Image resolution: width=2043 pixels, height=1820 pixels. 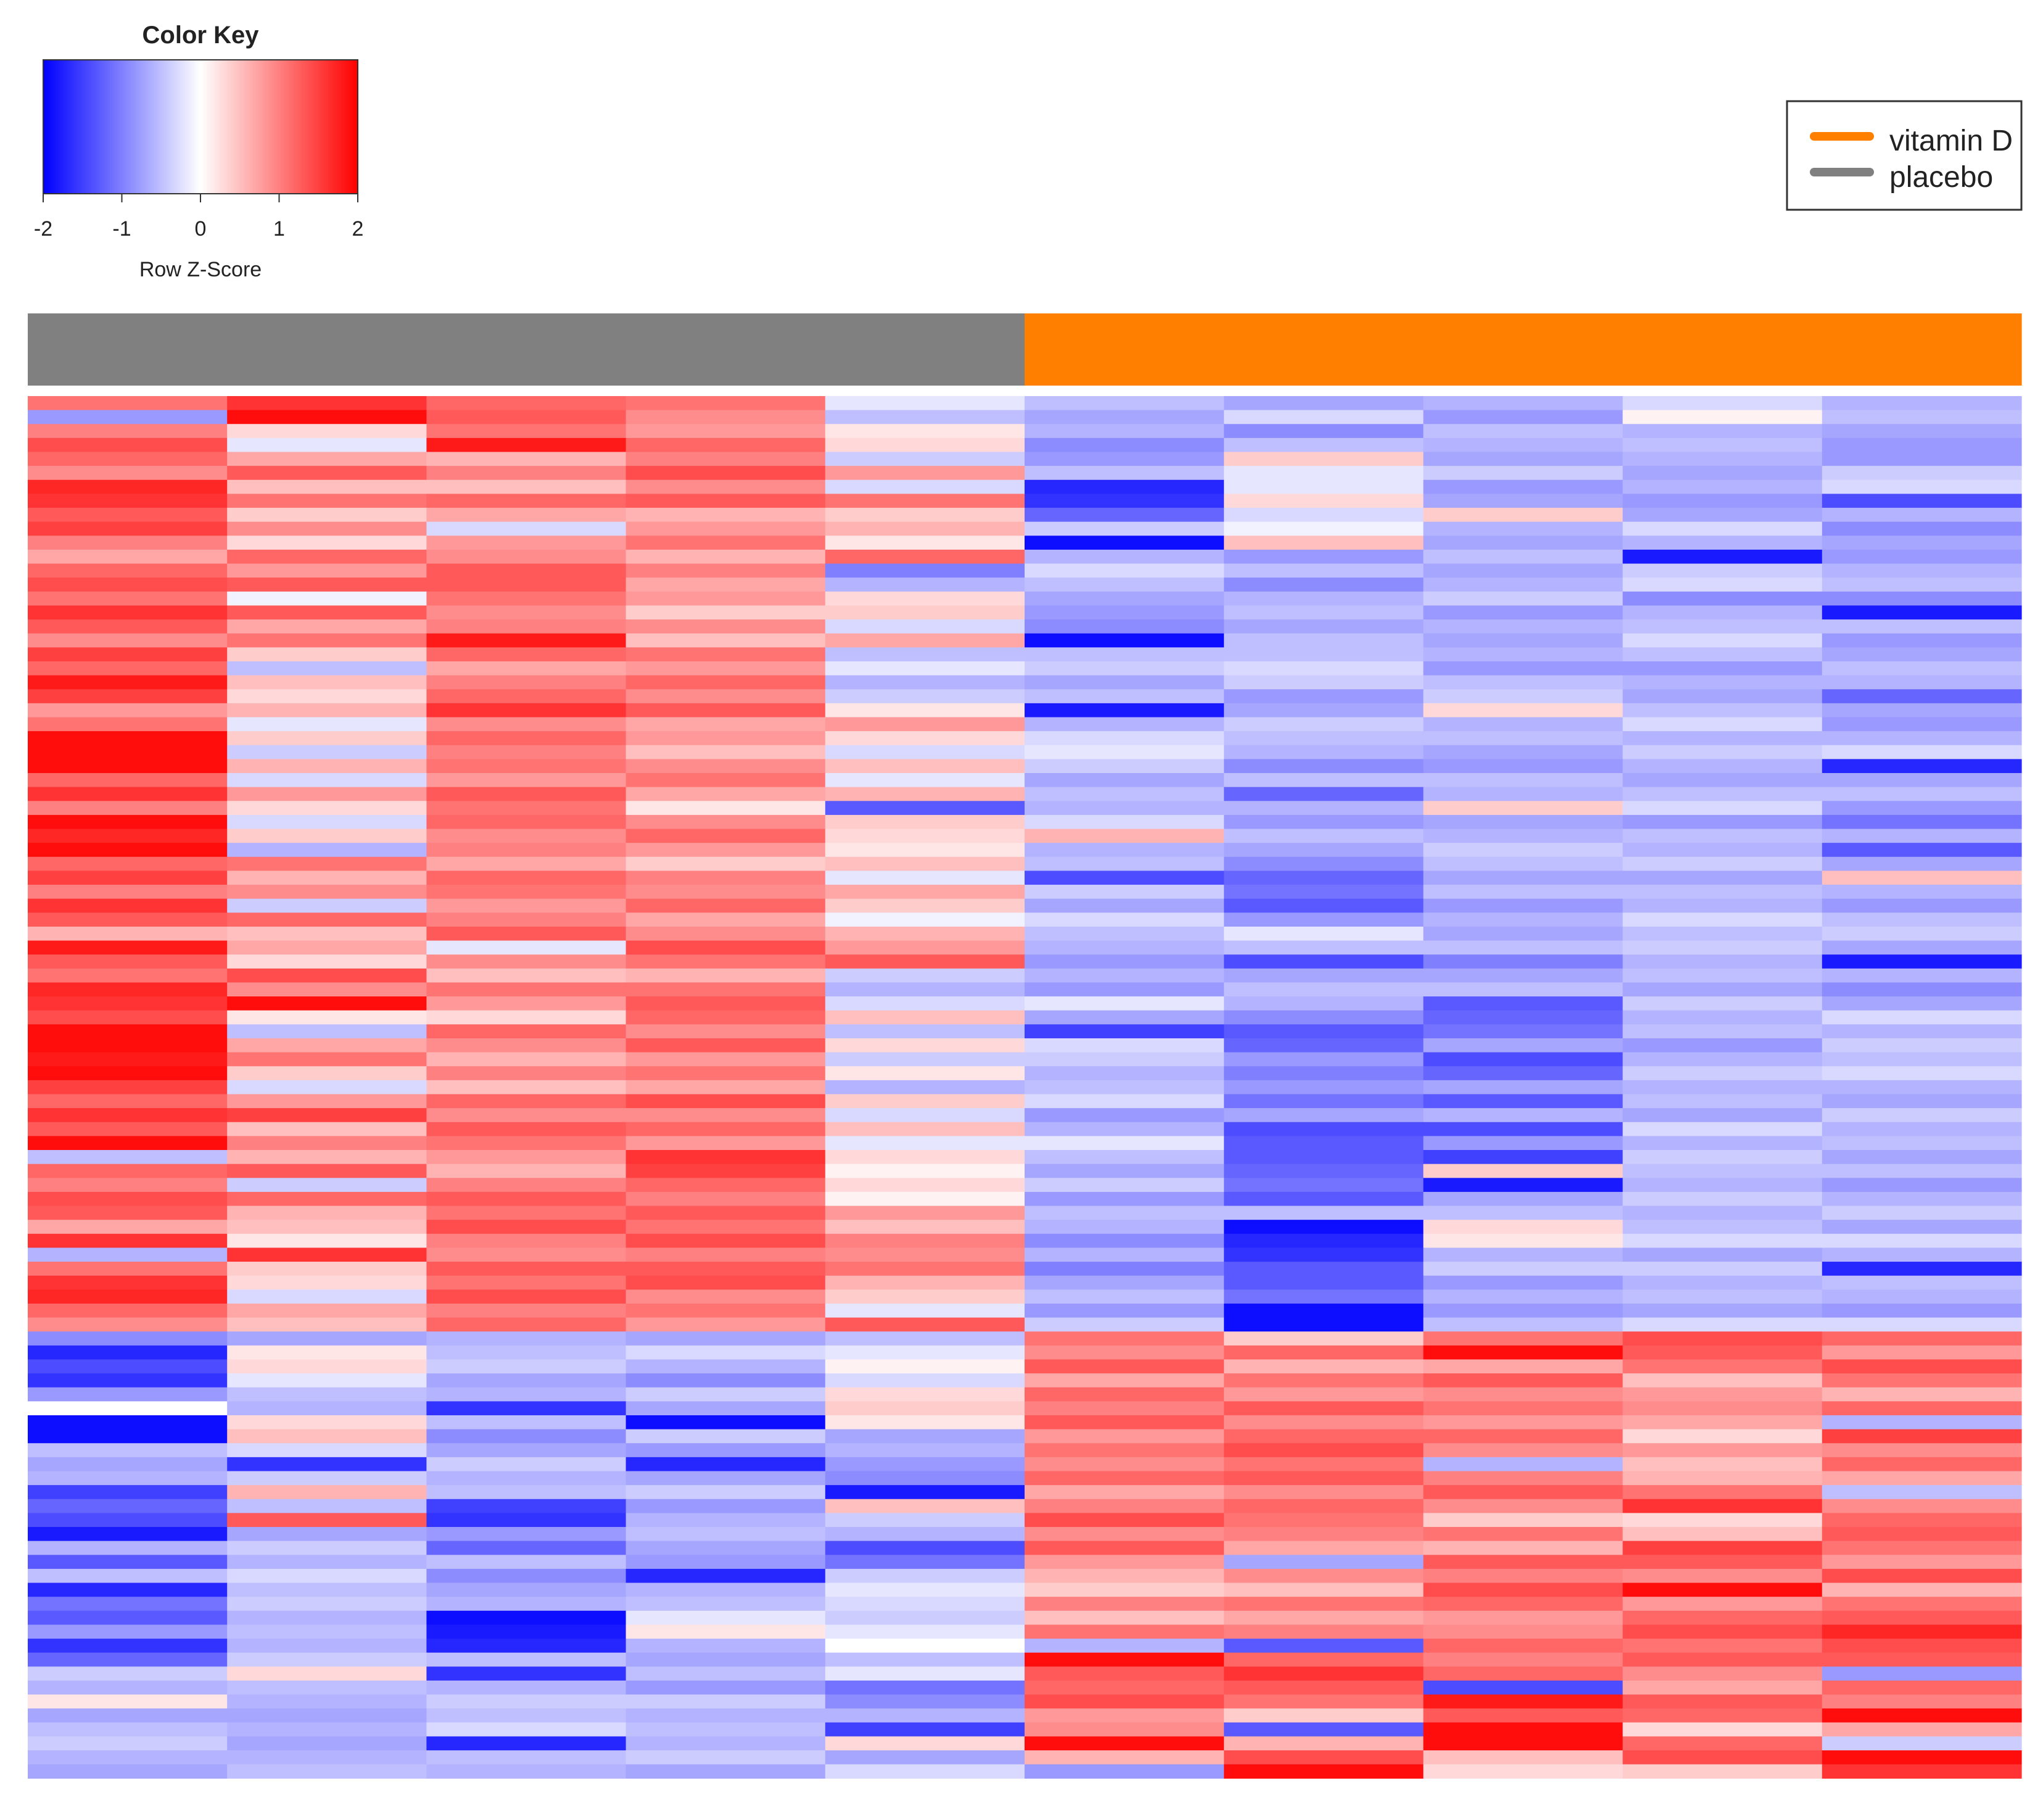 What do you see at coordinates (279, 229) in the screenshot?
I see `color-key-tick-label: 1` at bounding box center [279, 229].